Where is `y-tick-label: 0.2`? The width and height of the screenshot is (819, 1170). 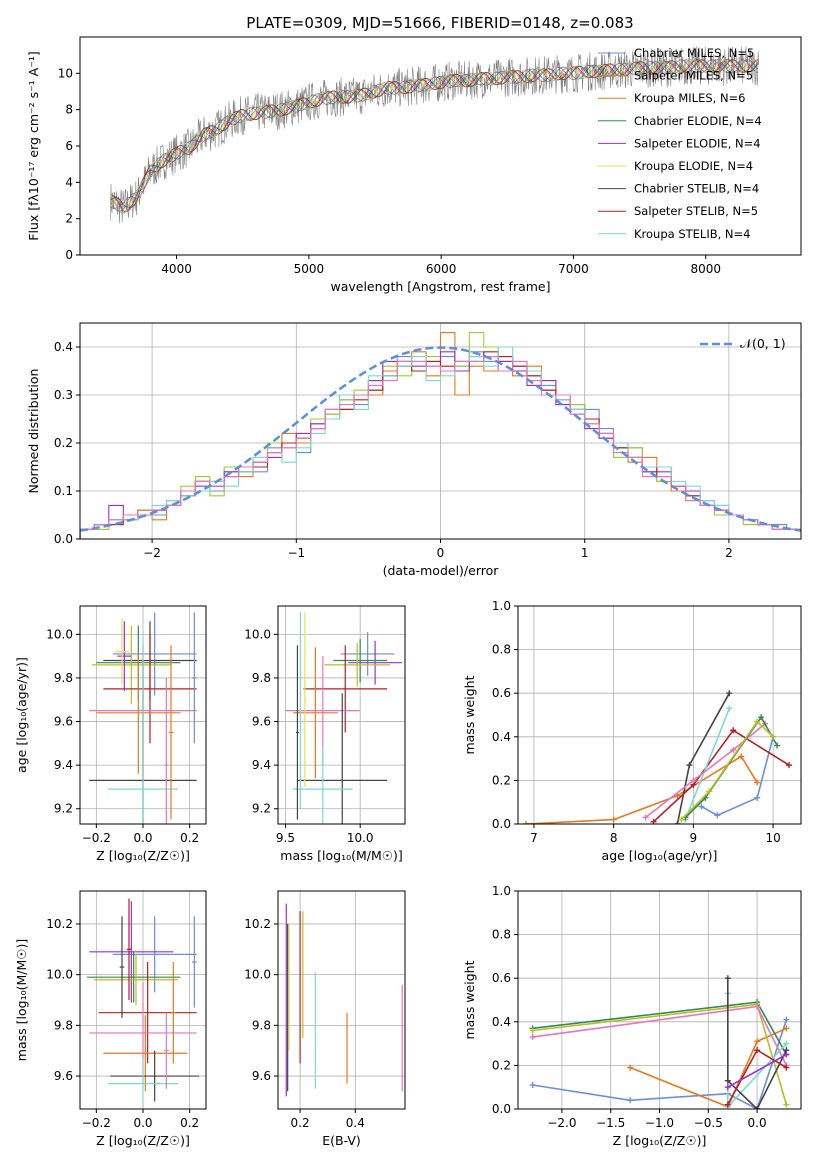 y-tick-label: 0.2 is located at coordinates (63, 443).